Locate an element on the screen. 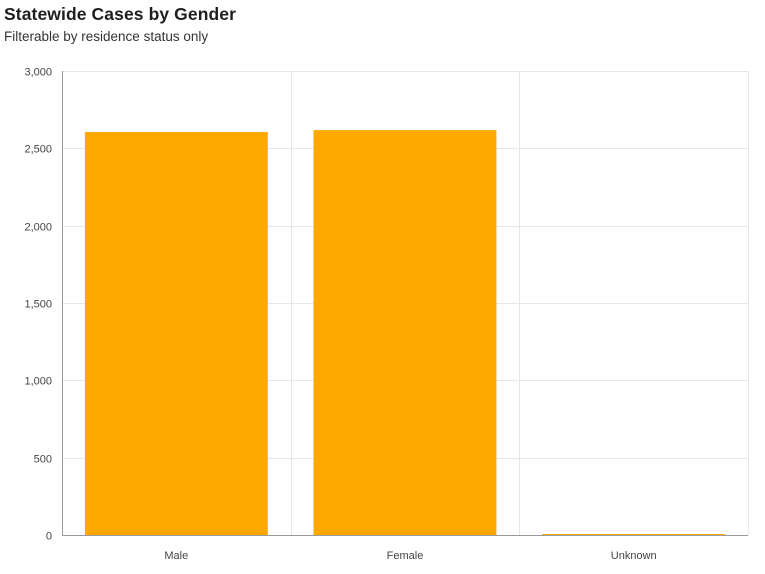  y-tick-label: 2,000 is located at coordinates (38, 228).